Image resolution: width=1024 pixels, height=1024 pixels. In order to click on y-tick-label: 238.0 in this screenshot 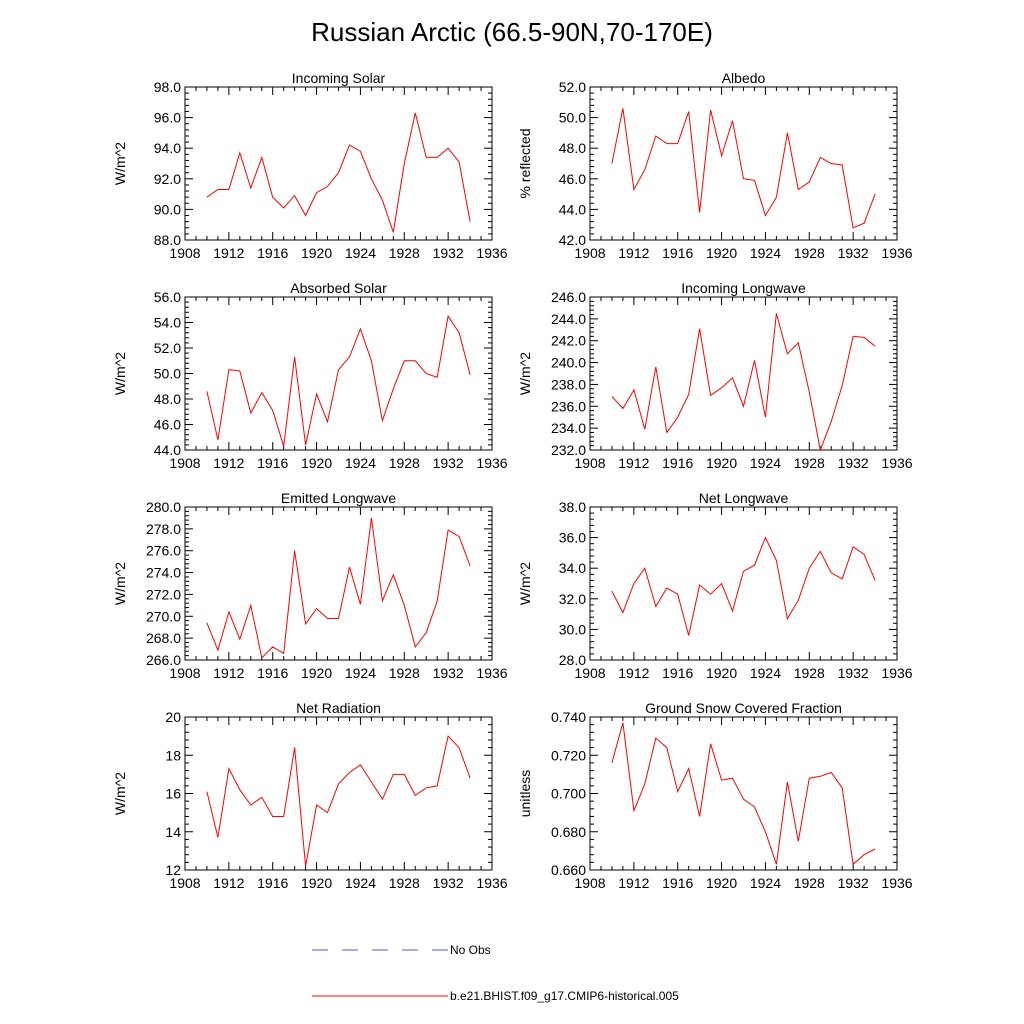, I will do `click(568, 384)`.